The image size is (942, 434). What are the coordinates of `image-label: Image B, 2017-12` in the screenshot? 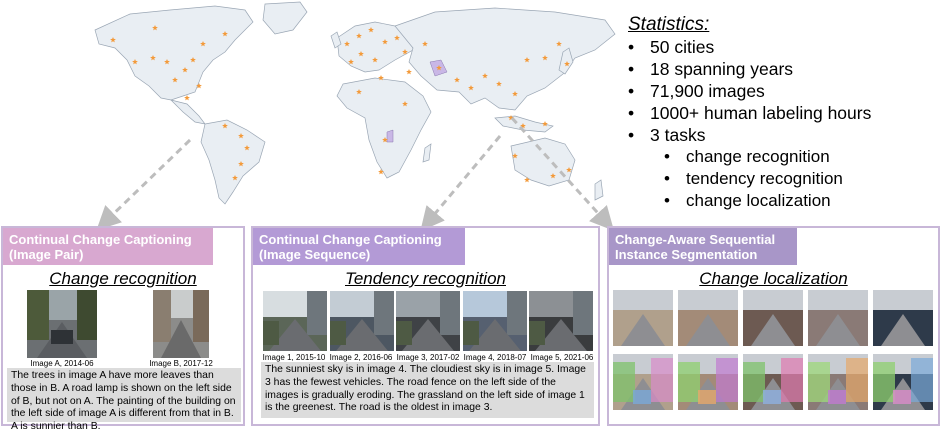 It's located at (181, 363).